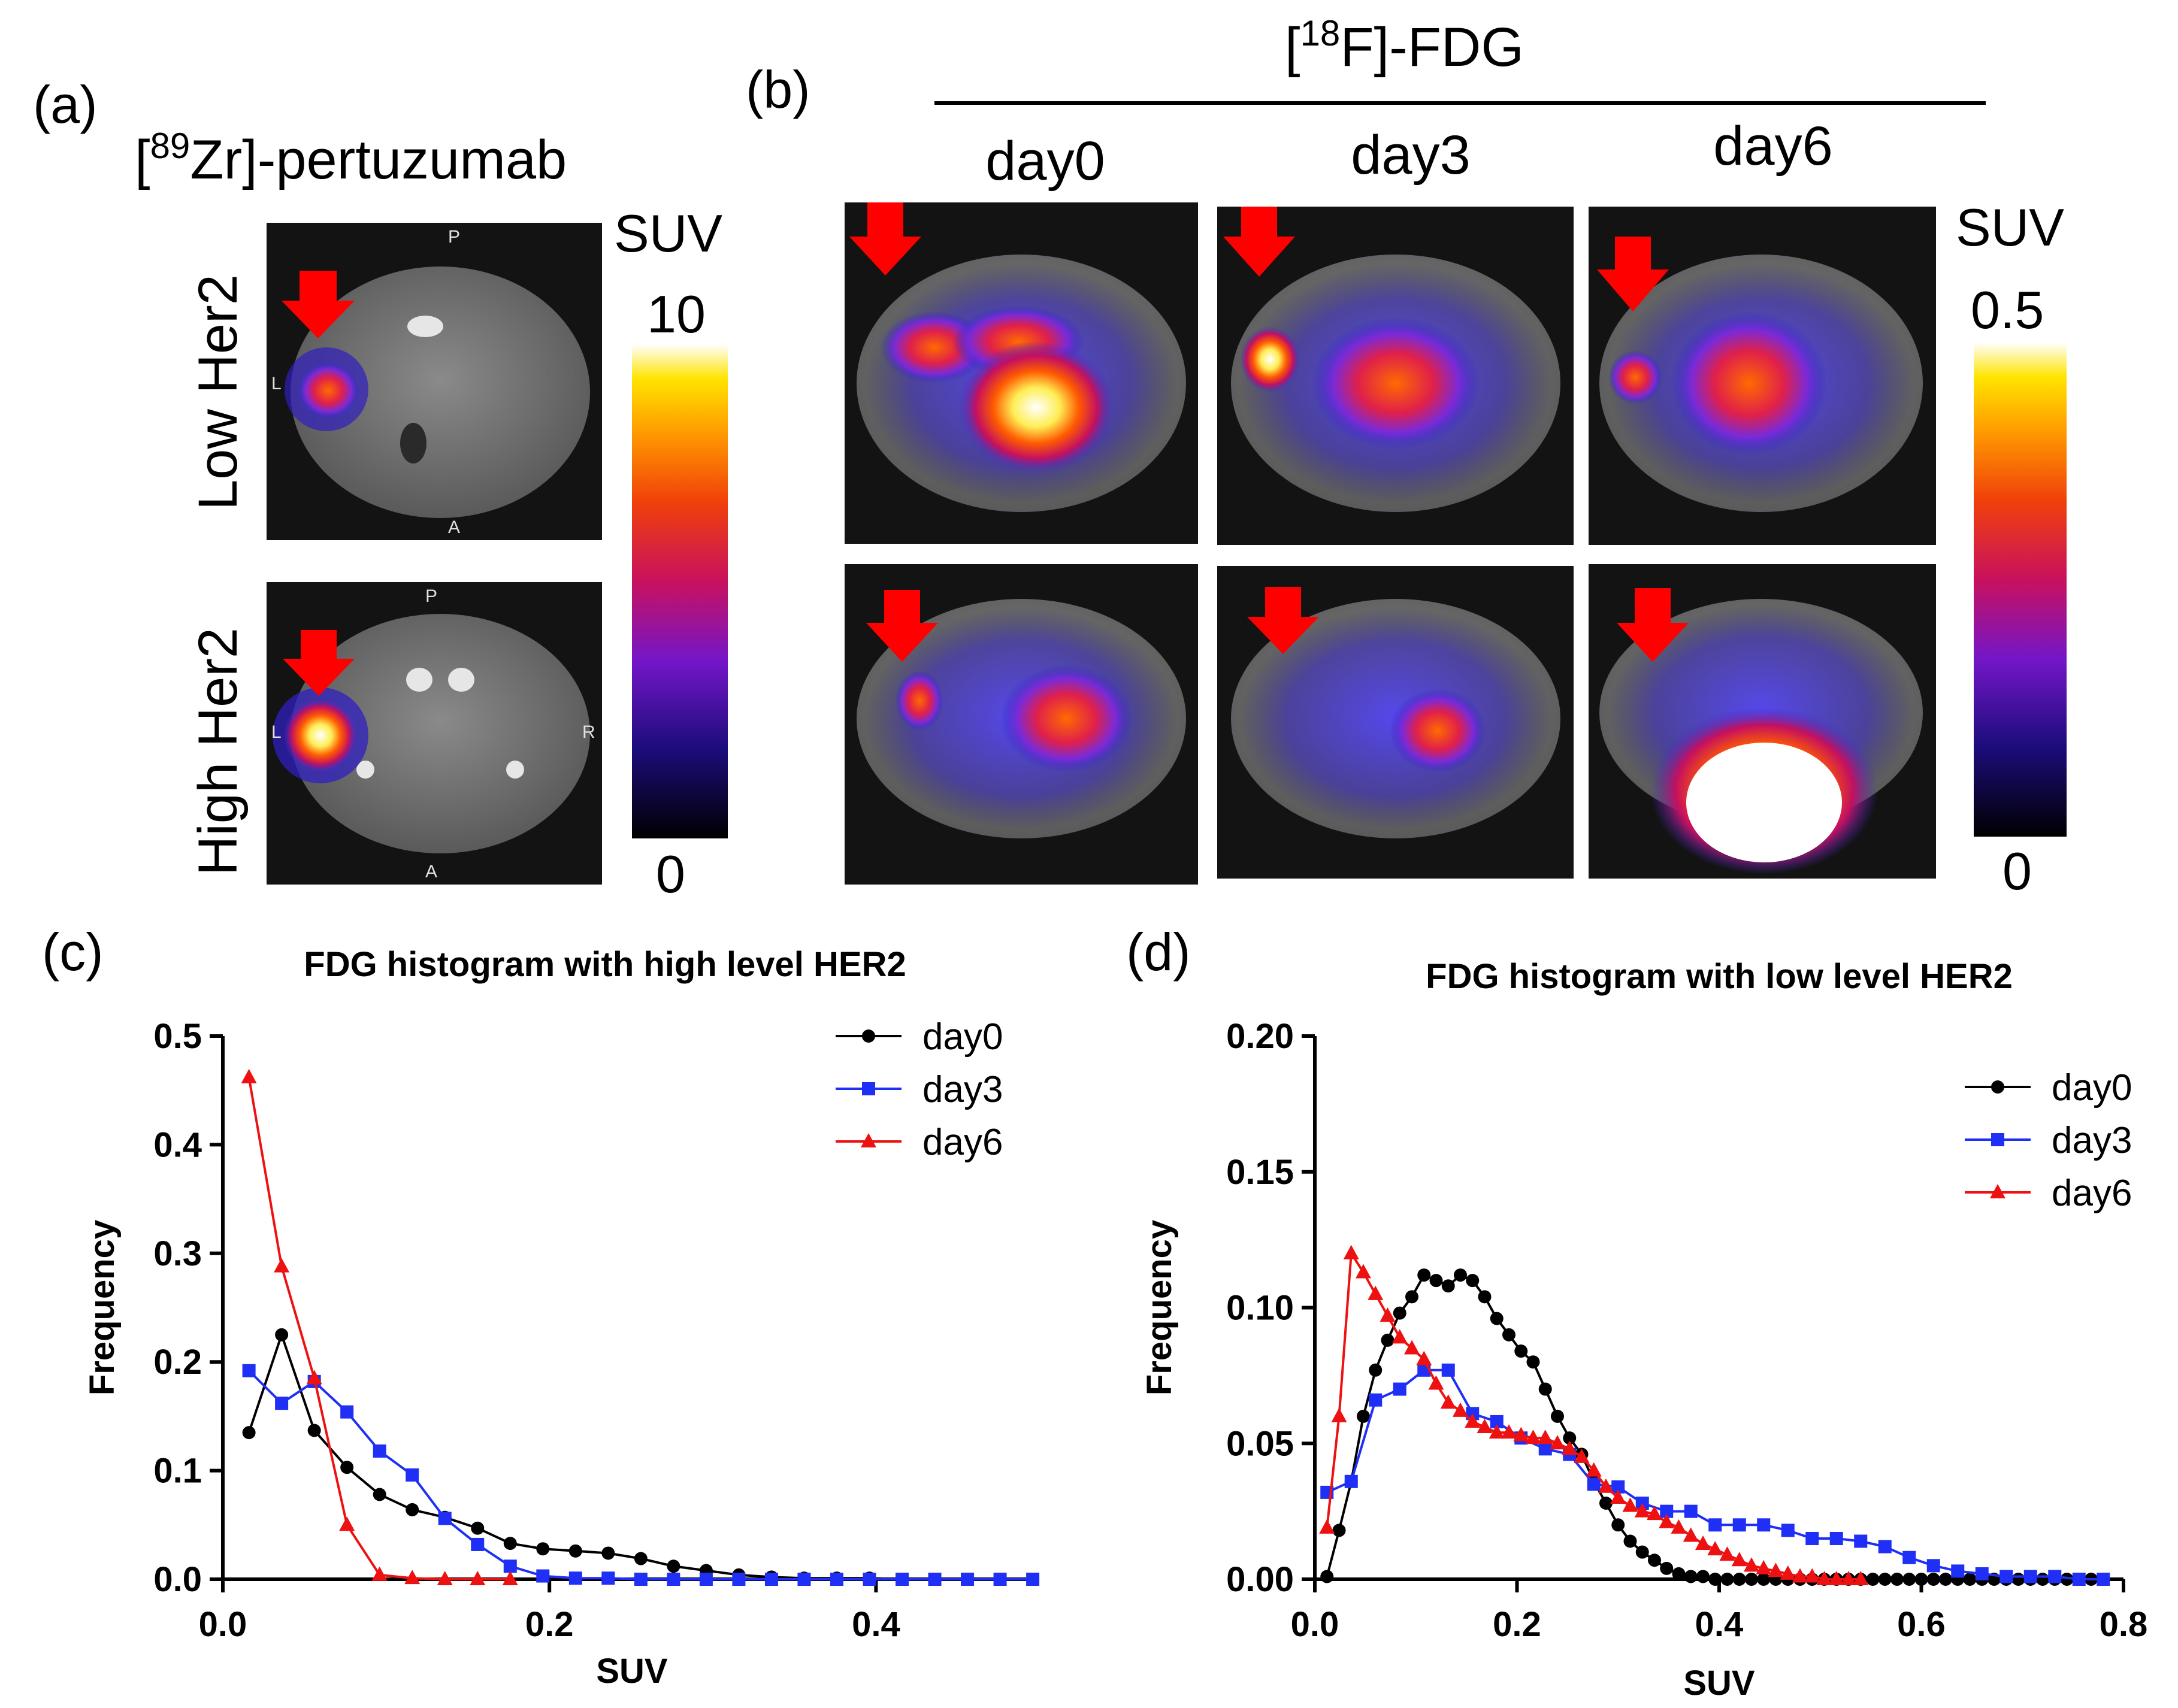  Describe the element at coordinates (454, 527) in the screenshot. I see `orientation-a: A` at that location.